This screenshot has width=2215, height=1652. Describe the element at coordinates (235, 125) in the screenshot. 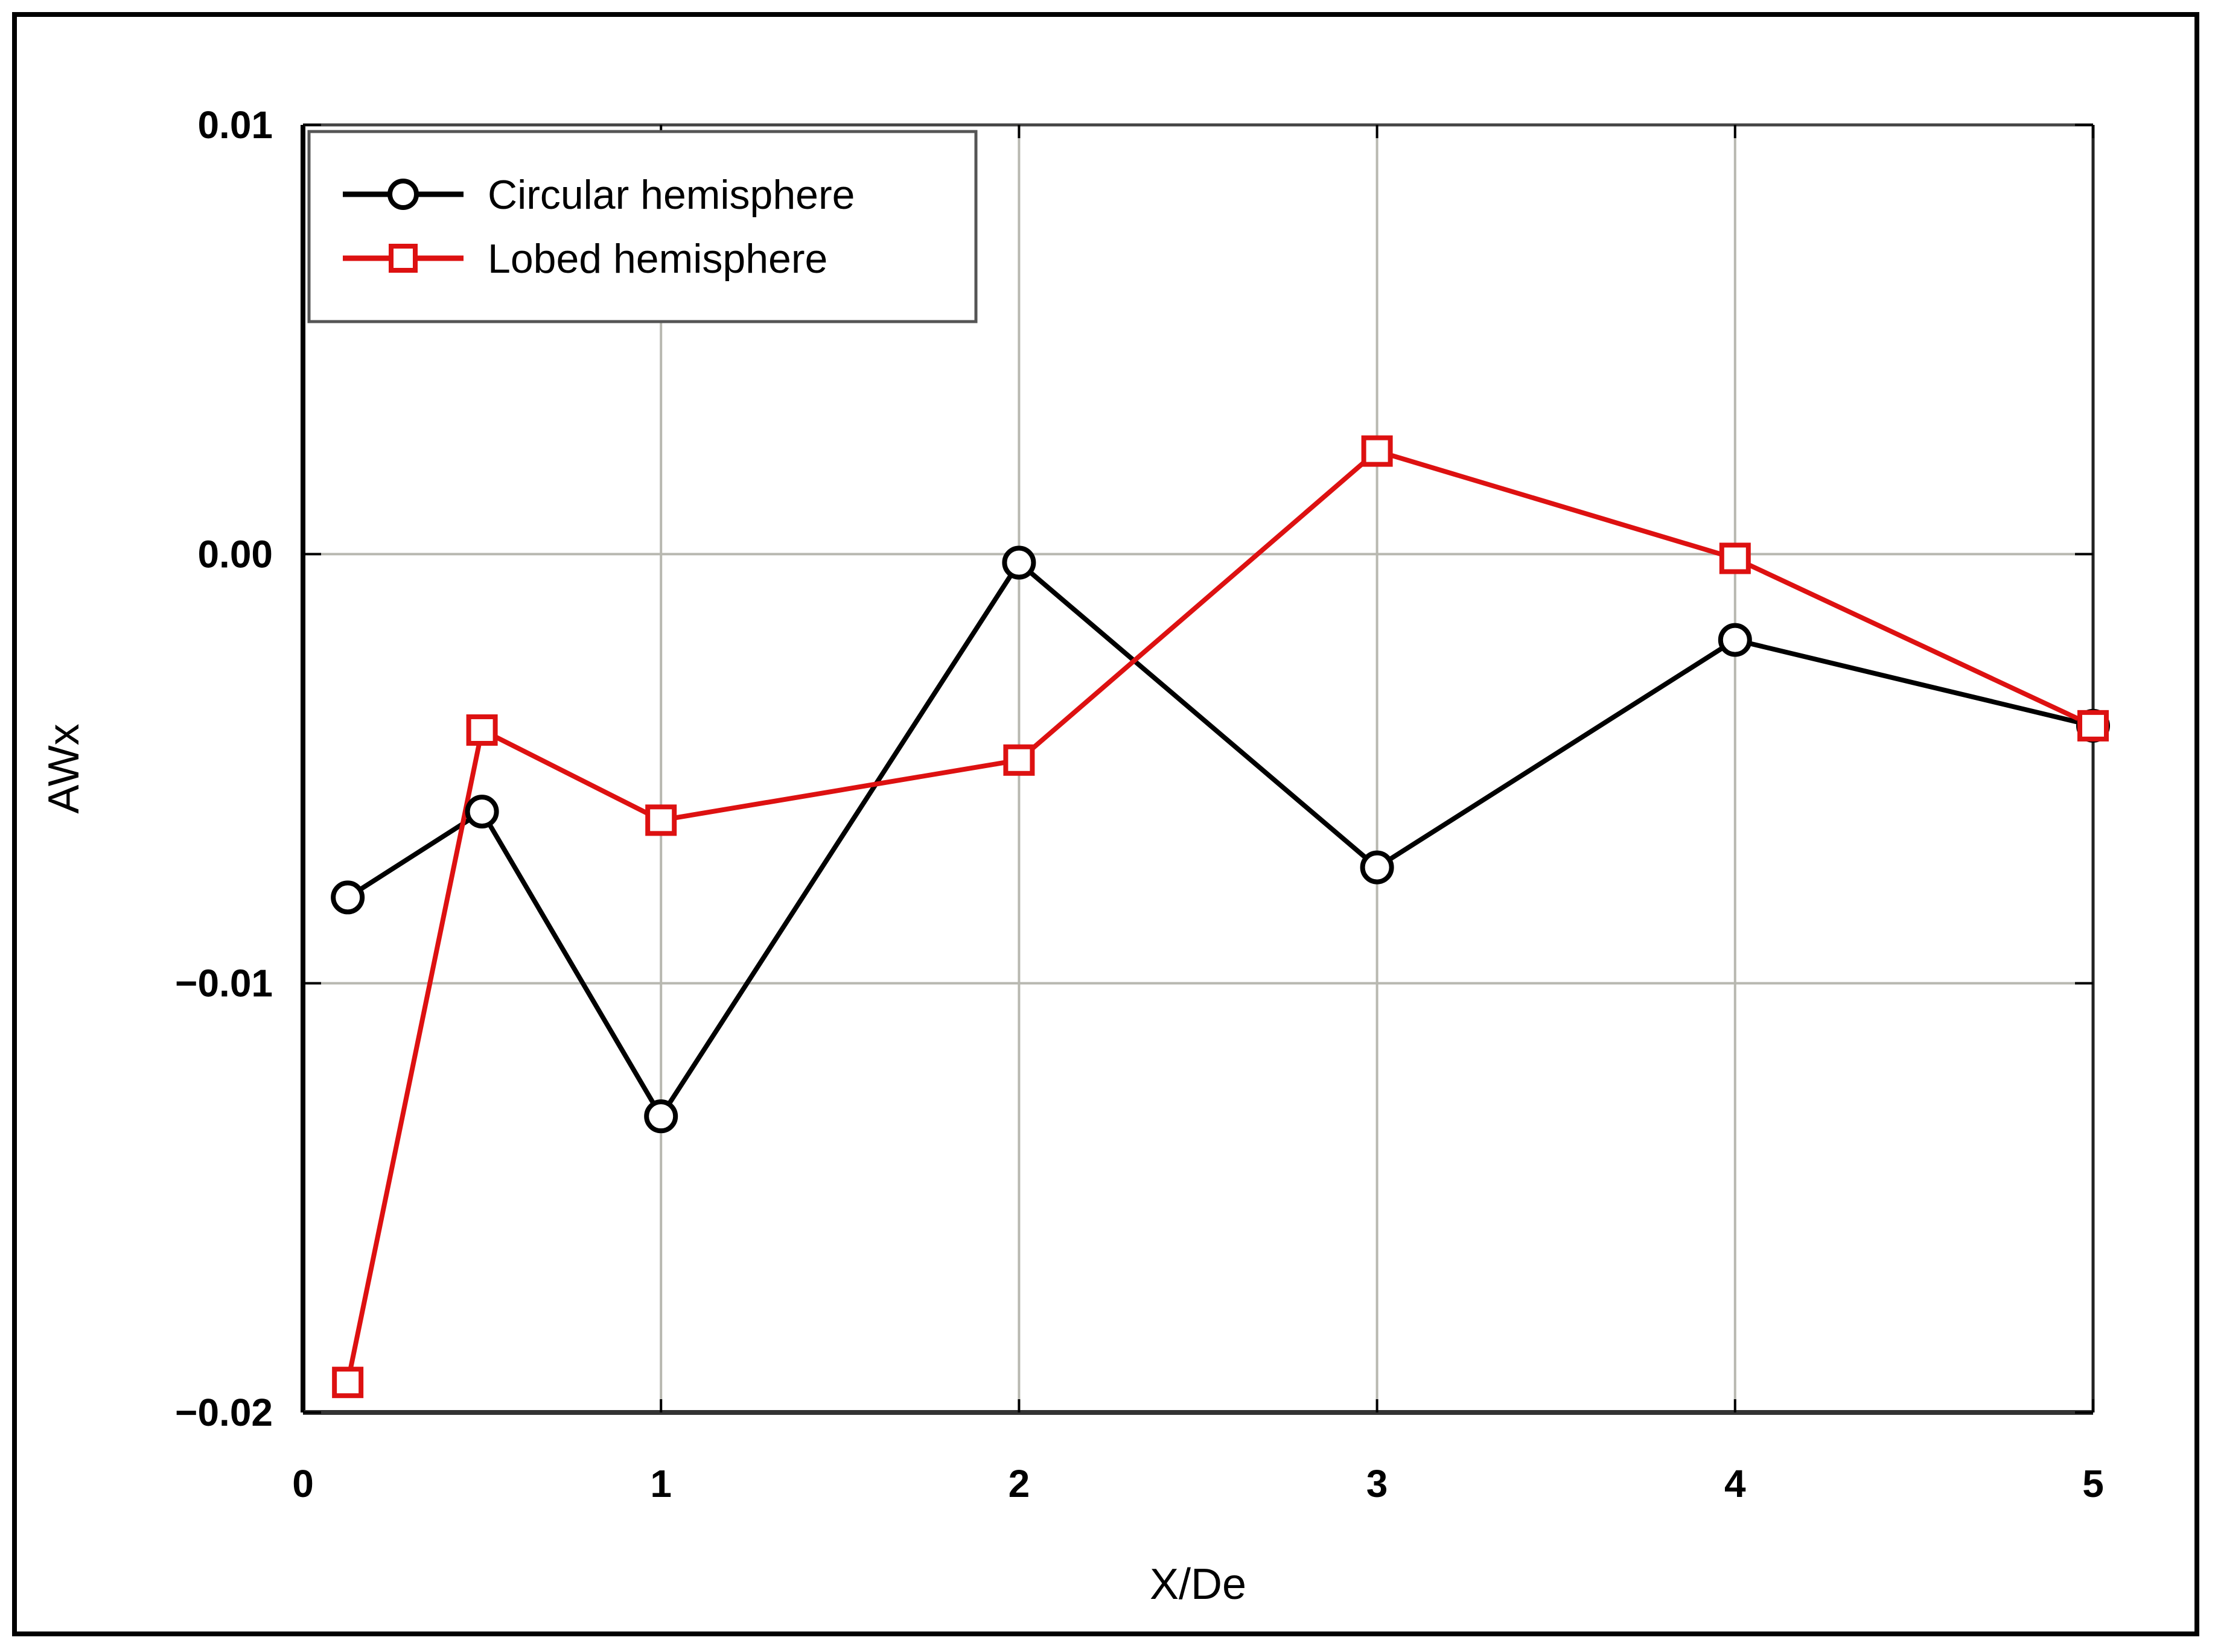

I see `y-tick-label: 0.01` at that location.